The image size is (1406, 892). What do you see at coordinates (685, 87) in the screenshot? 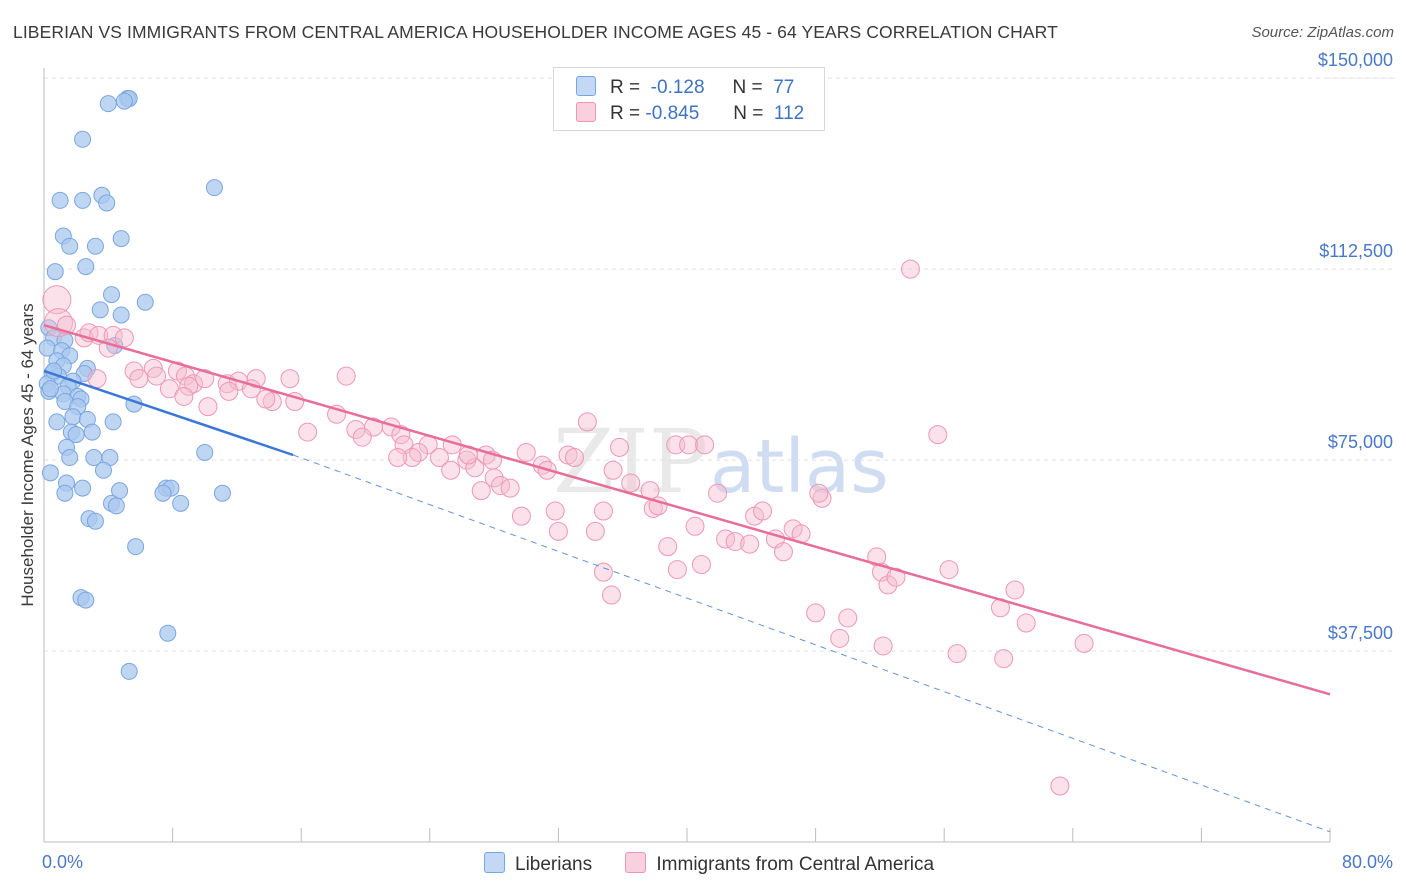
I see `stats-legend-row-liberians: R = -0.128 N = 77` at bounding box center [685, 87].